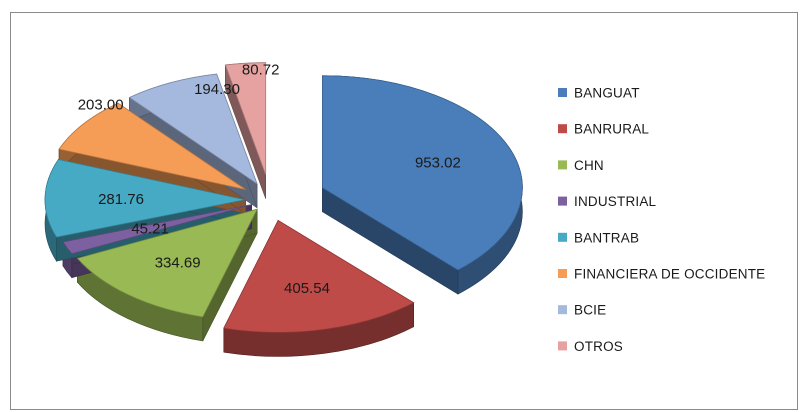 The height and width of the screenshot is (412, 801). I want to click on slice-industrial, so click(157, 229).